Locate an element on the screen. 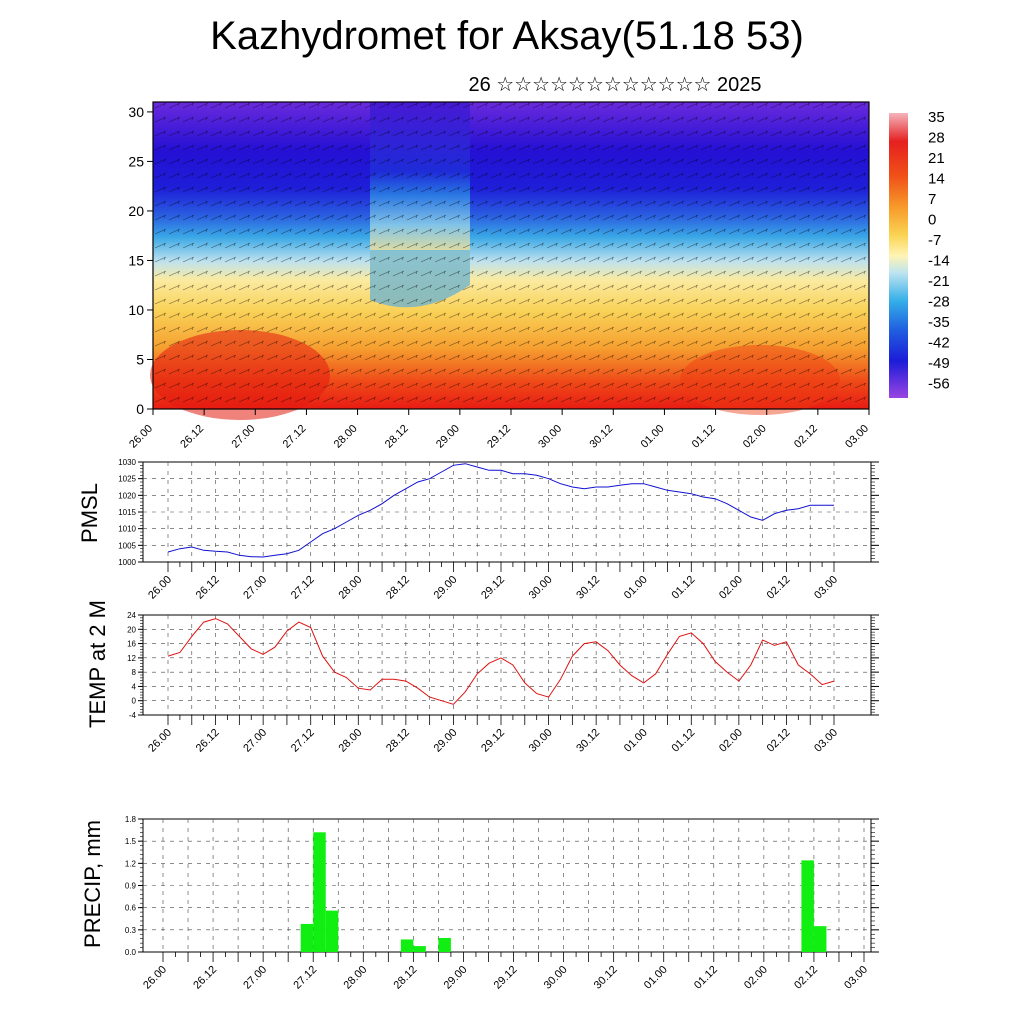 The image size is (1024, 1024). y-tick-label: 1.8 is located at coordinates (131, 819).